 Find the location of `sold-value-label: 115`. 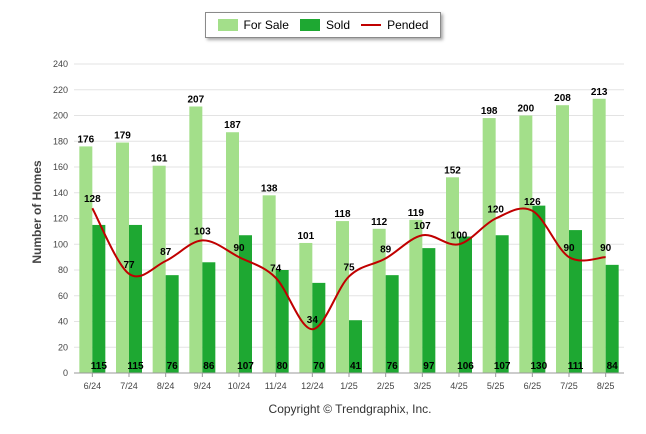

sold-value-label: 115 is located at coordinates (99, 366).